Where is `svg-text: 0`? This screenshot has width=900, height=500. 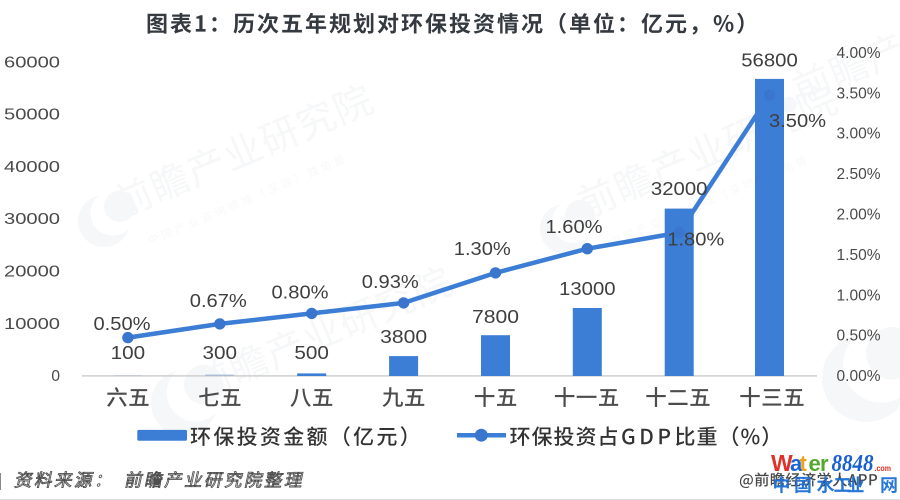 svg-text: 0 is located at coordinates (55, 376).